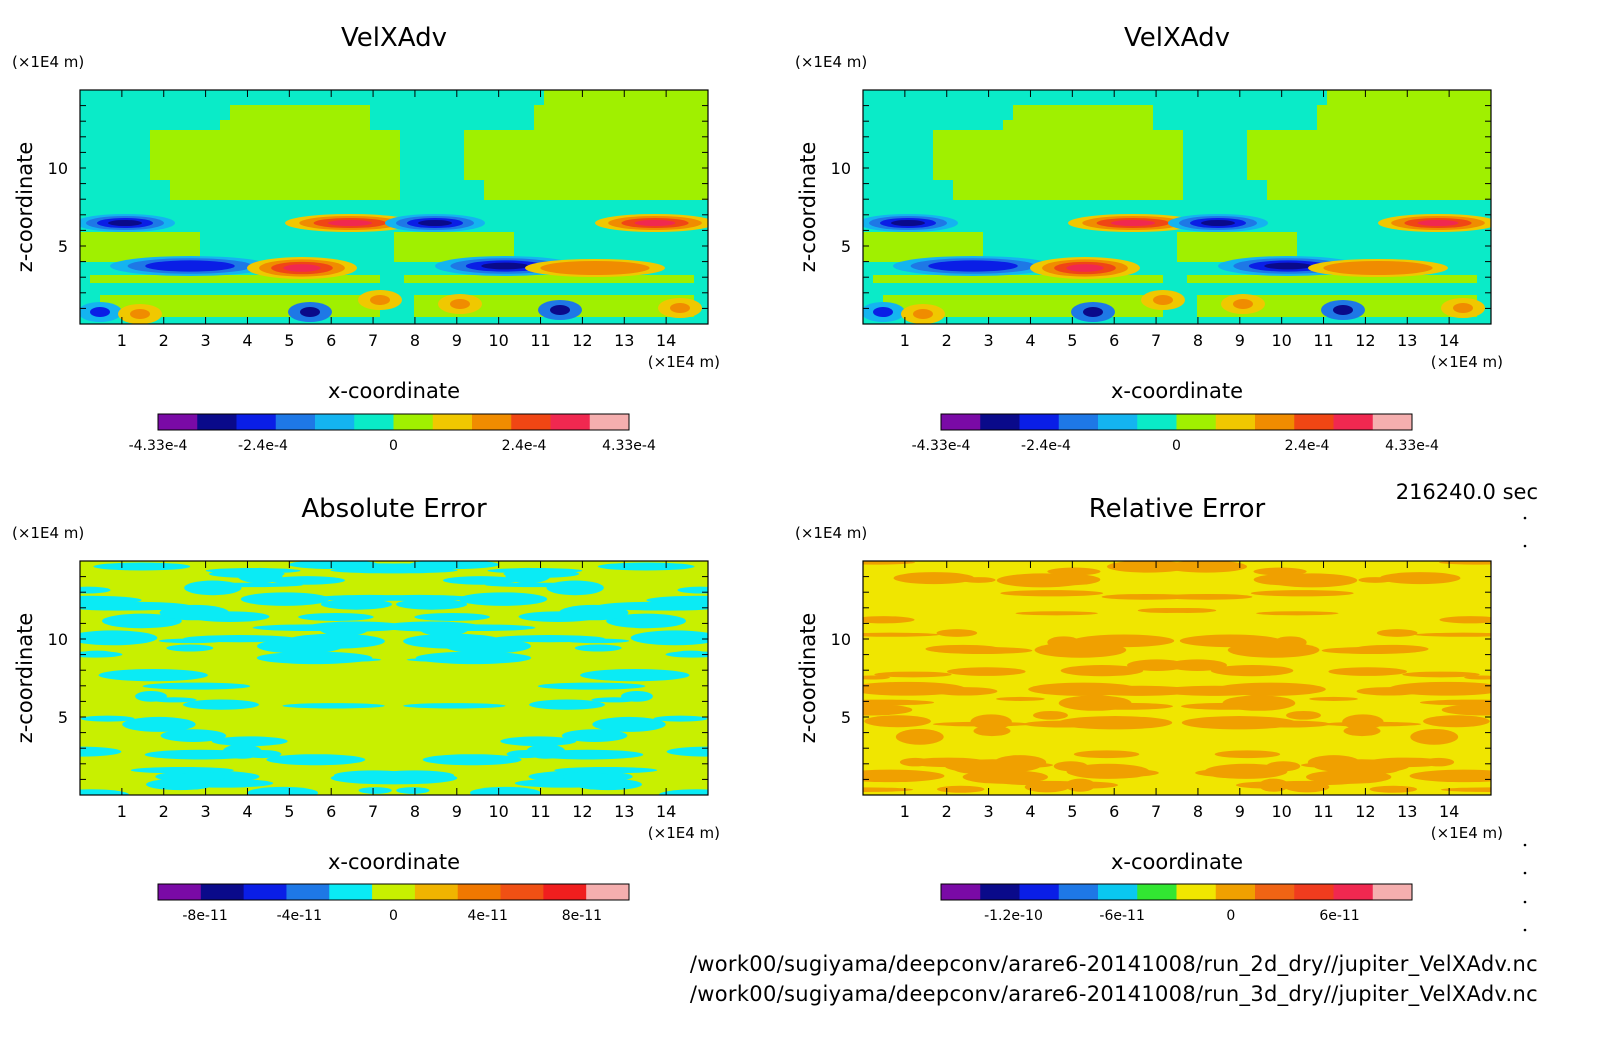 This screenshot has height=1054, width=1604. Describe the element at coordinates (247, 811) in the screenshot. I see `x-tick-label: 4` at that location.